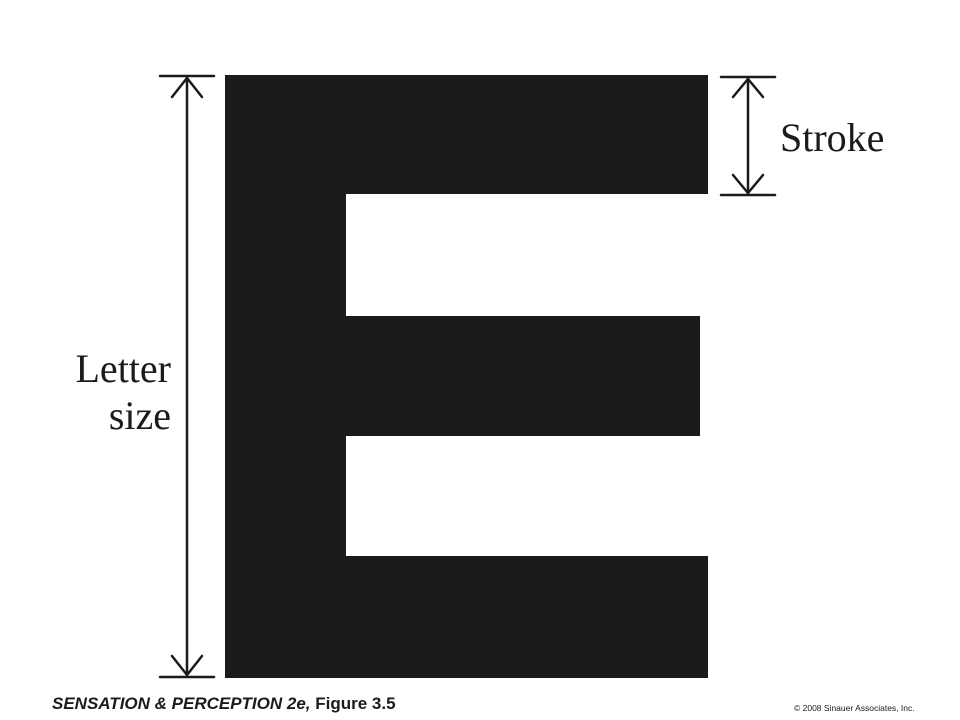 Image resolution: width=960 pixels, height=720 pixels. Describe the element at coordinates (748, 184) in the screenshot. I see `stroke-bottom-arrowhead` at that location.